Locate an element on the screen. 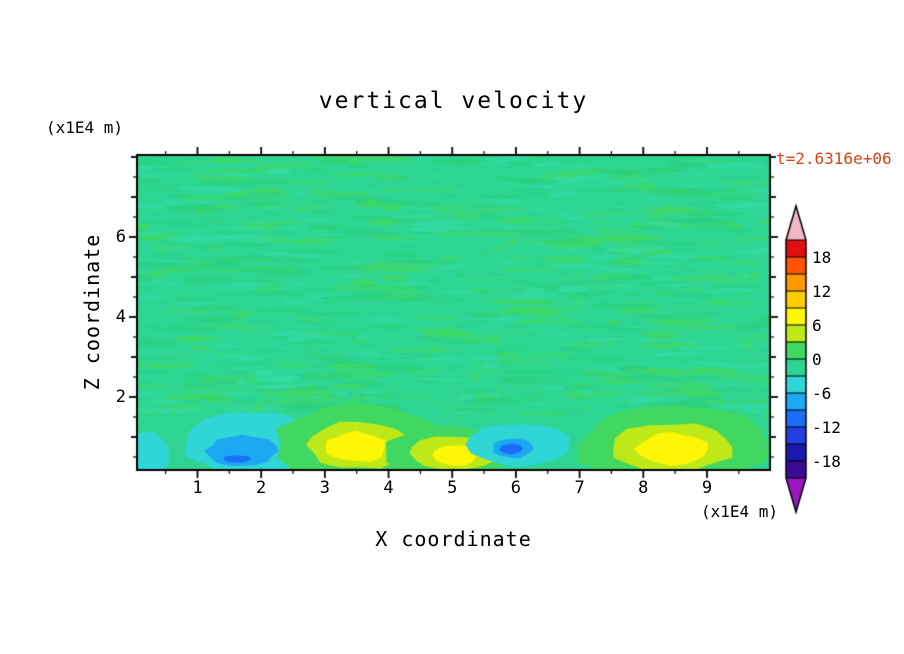 This screenshot has width=904, height=654. x-tick-label: 7 is located at coordinates (579, 488).